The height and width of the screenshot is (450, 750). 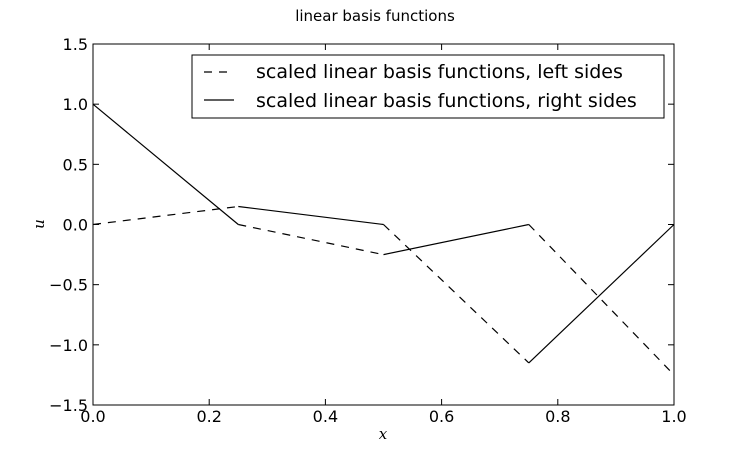 I want to click on y-axis-label: u, so click(x=39, y=224).